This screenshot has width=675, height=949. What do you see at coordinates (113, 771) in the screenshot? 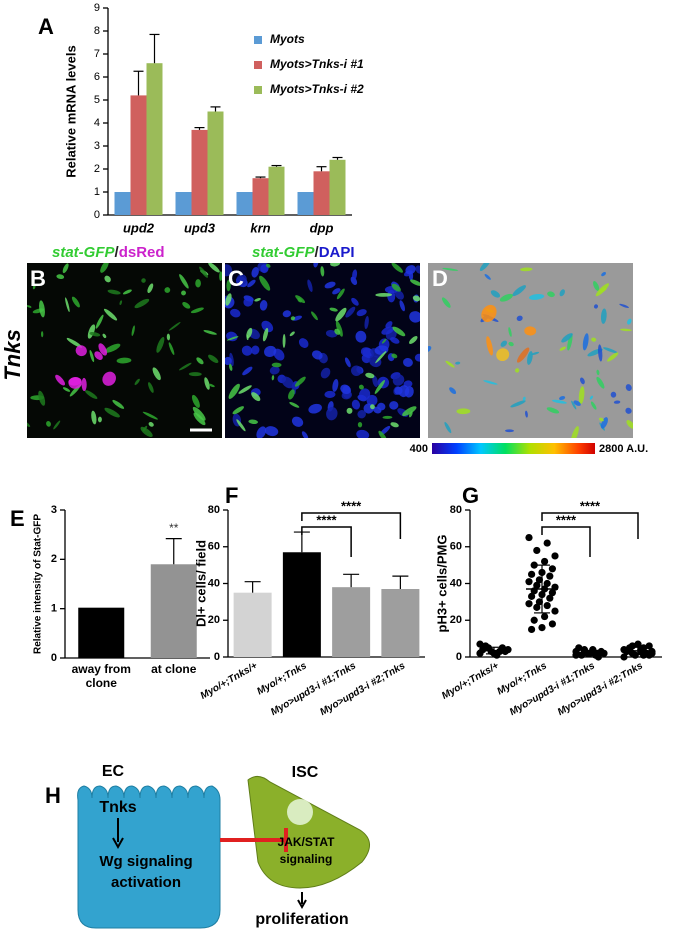
I see `cell-label: EC` at bounding box center [113, 771].